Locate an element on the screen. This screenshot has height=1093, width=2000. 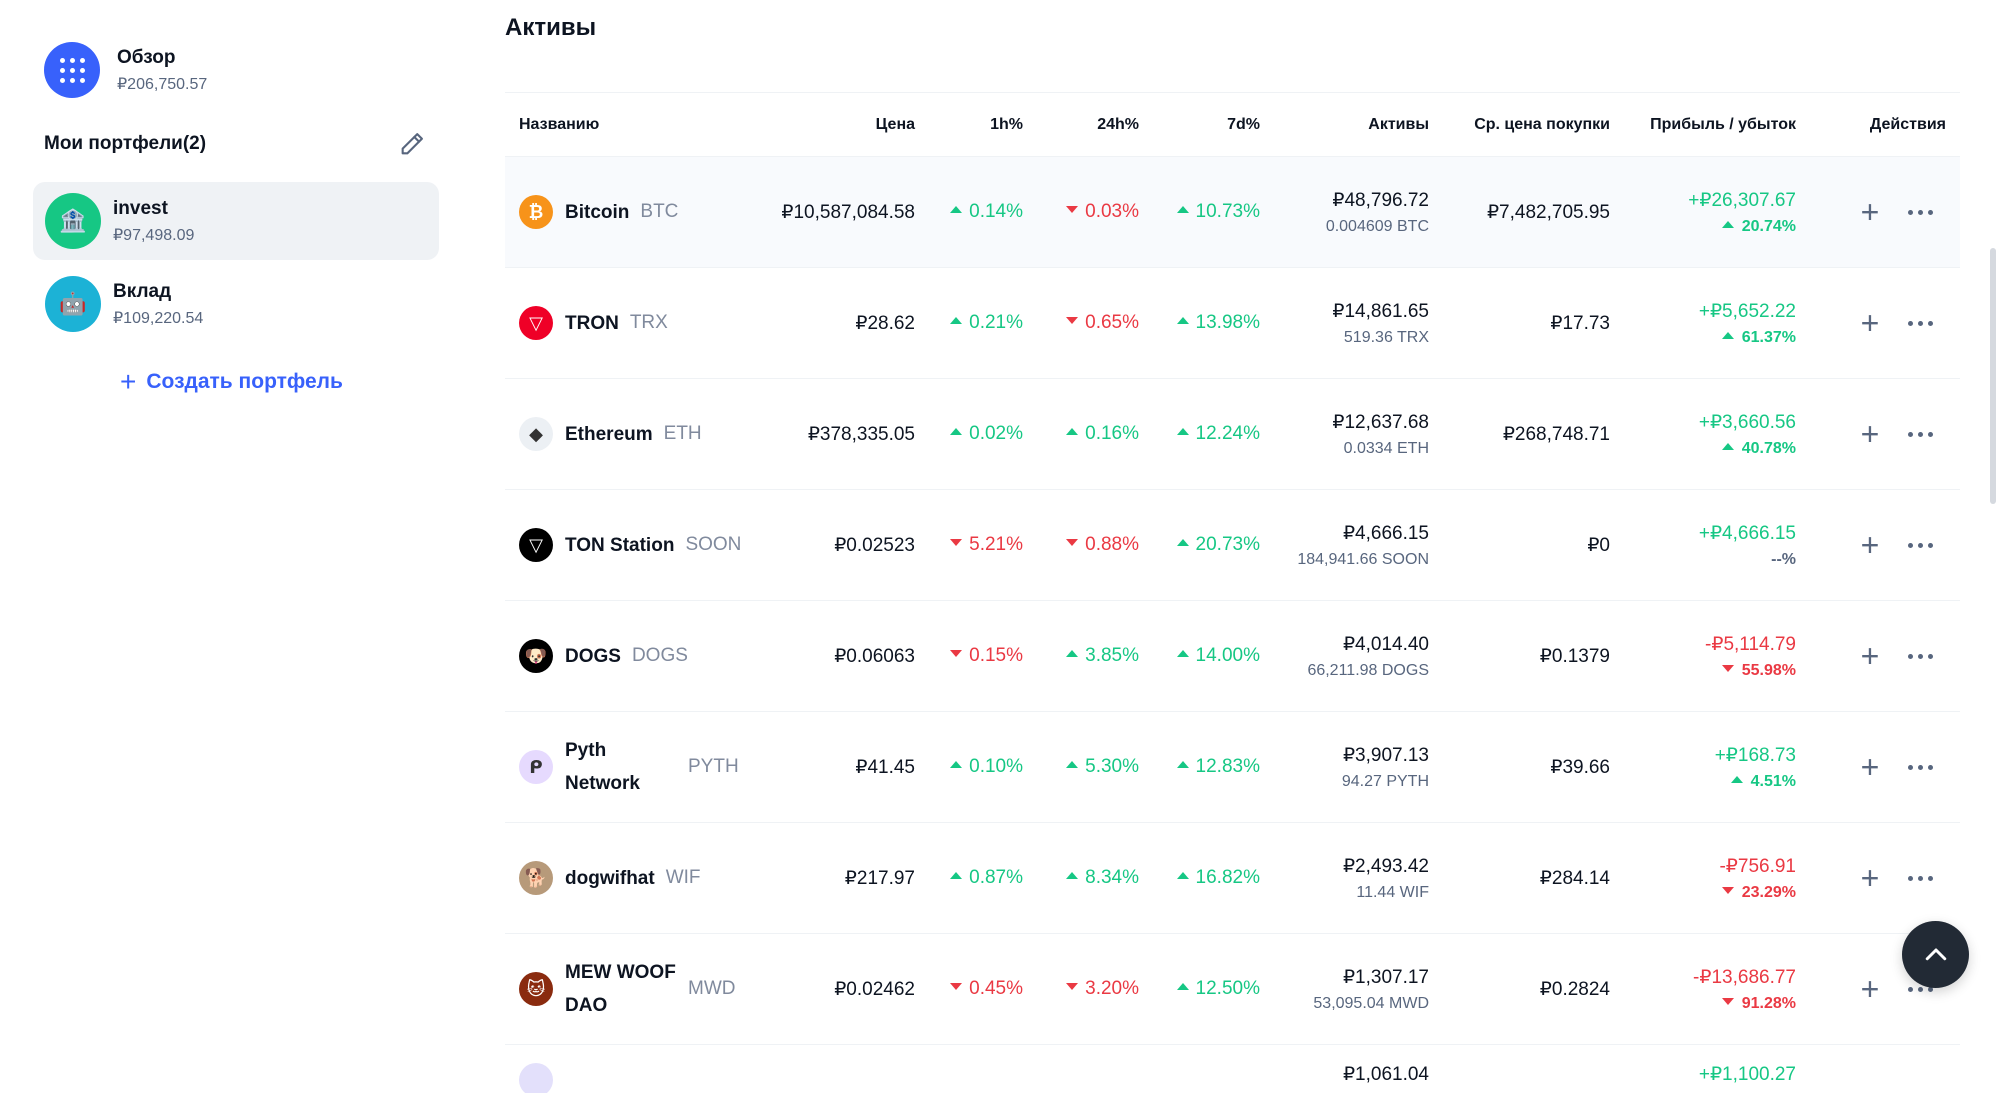
price: ₽0.06063 is located at coordinates (874, 656).